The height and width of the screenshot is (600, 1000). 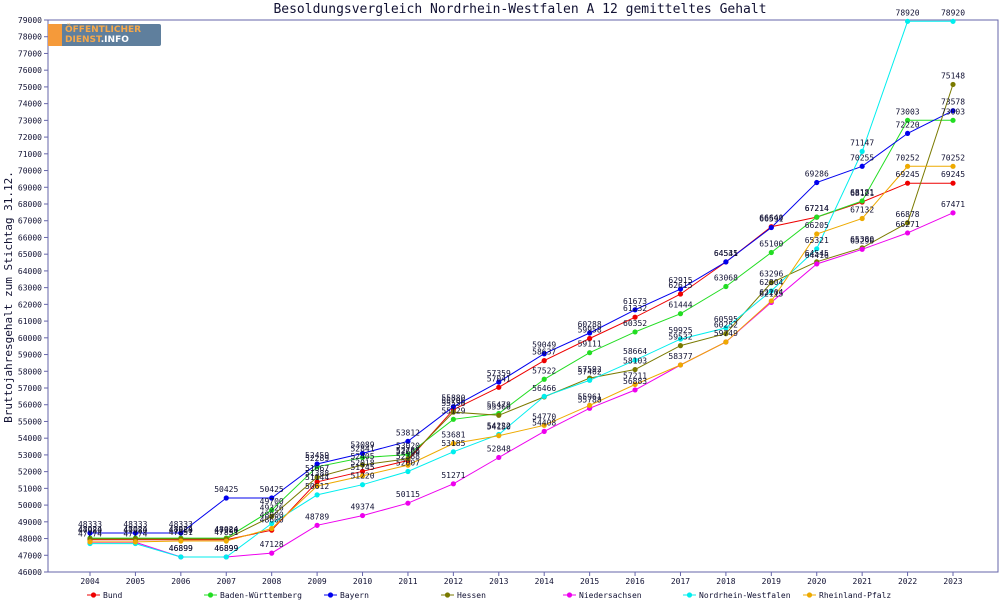 I want to click on legend-marker-niedersachsen, so click(x=569, y=595).